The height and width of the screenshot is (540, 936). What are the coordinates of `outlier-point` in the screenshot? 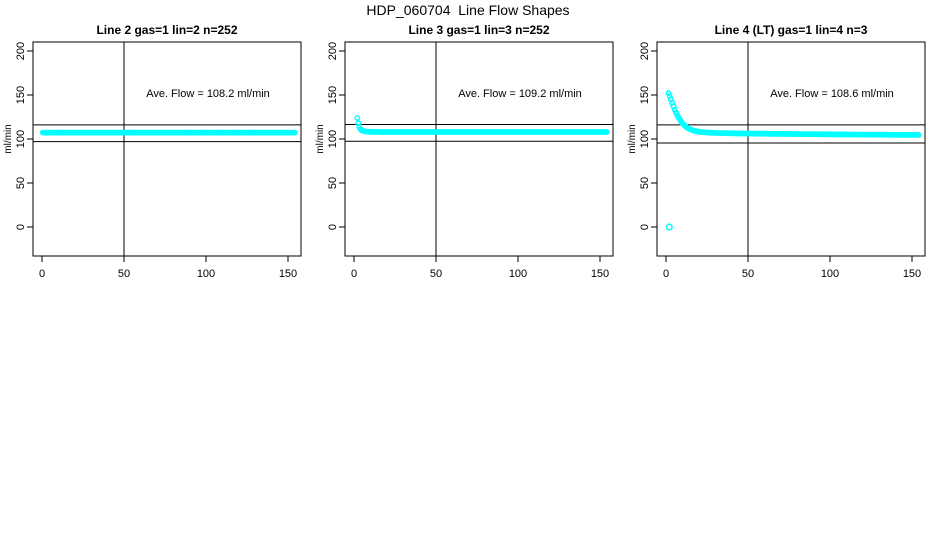 It's located at (669, 227).